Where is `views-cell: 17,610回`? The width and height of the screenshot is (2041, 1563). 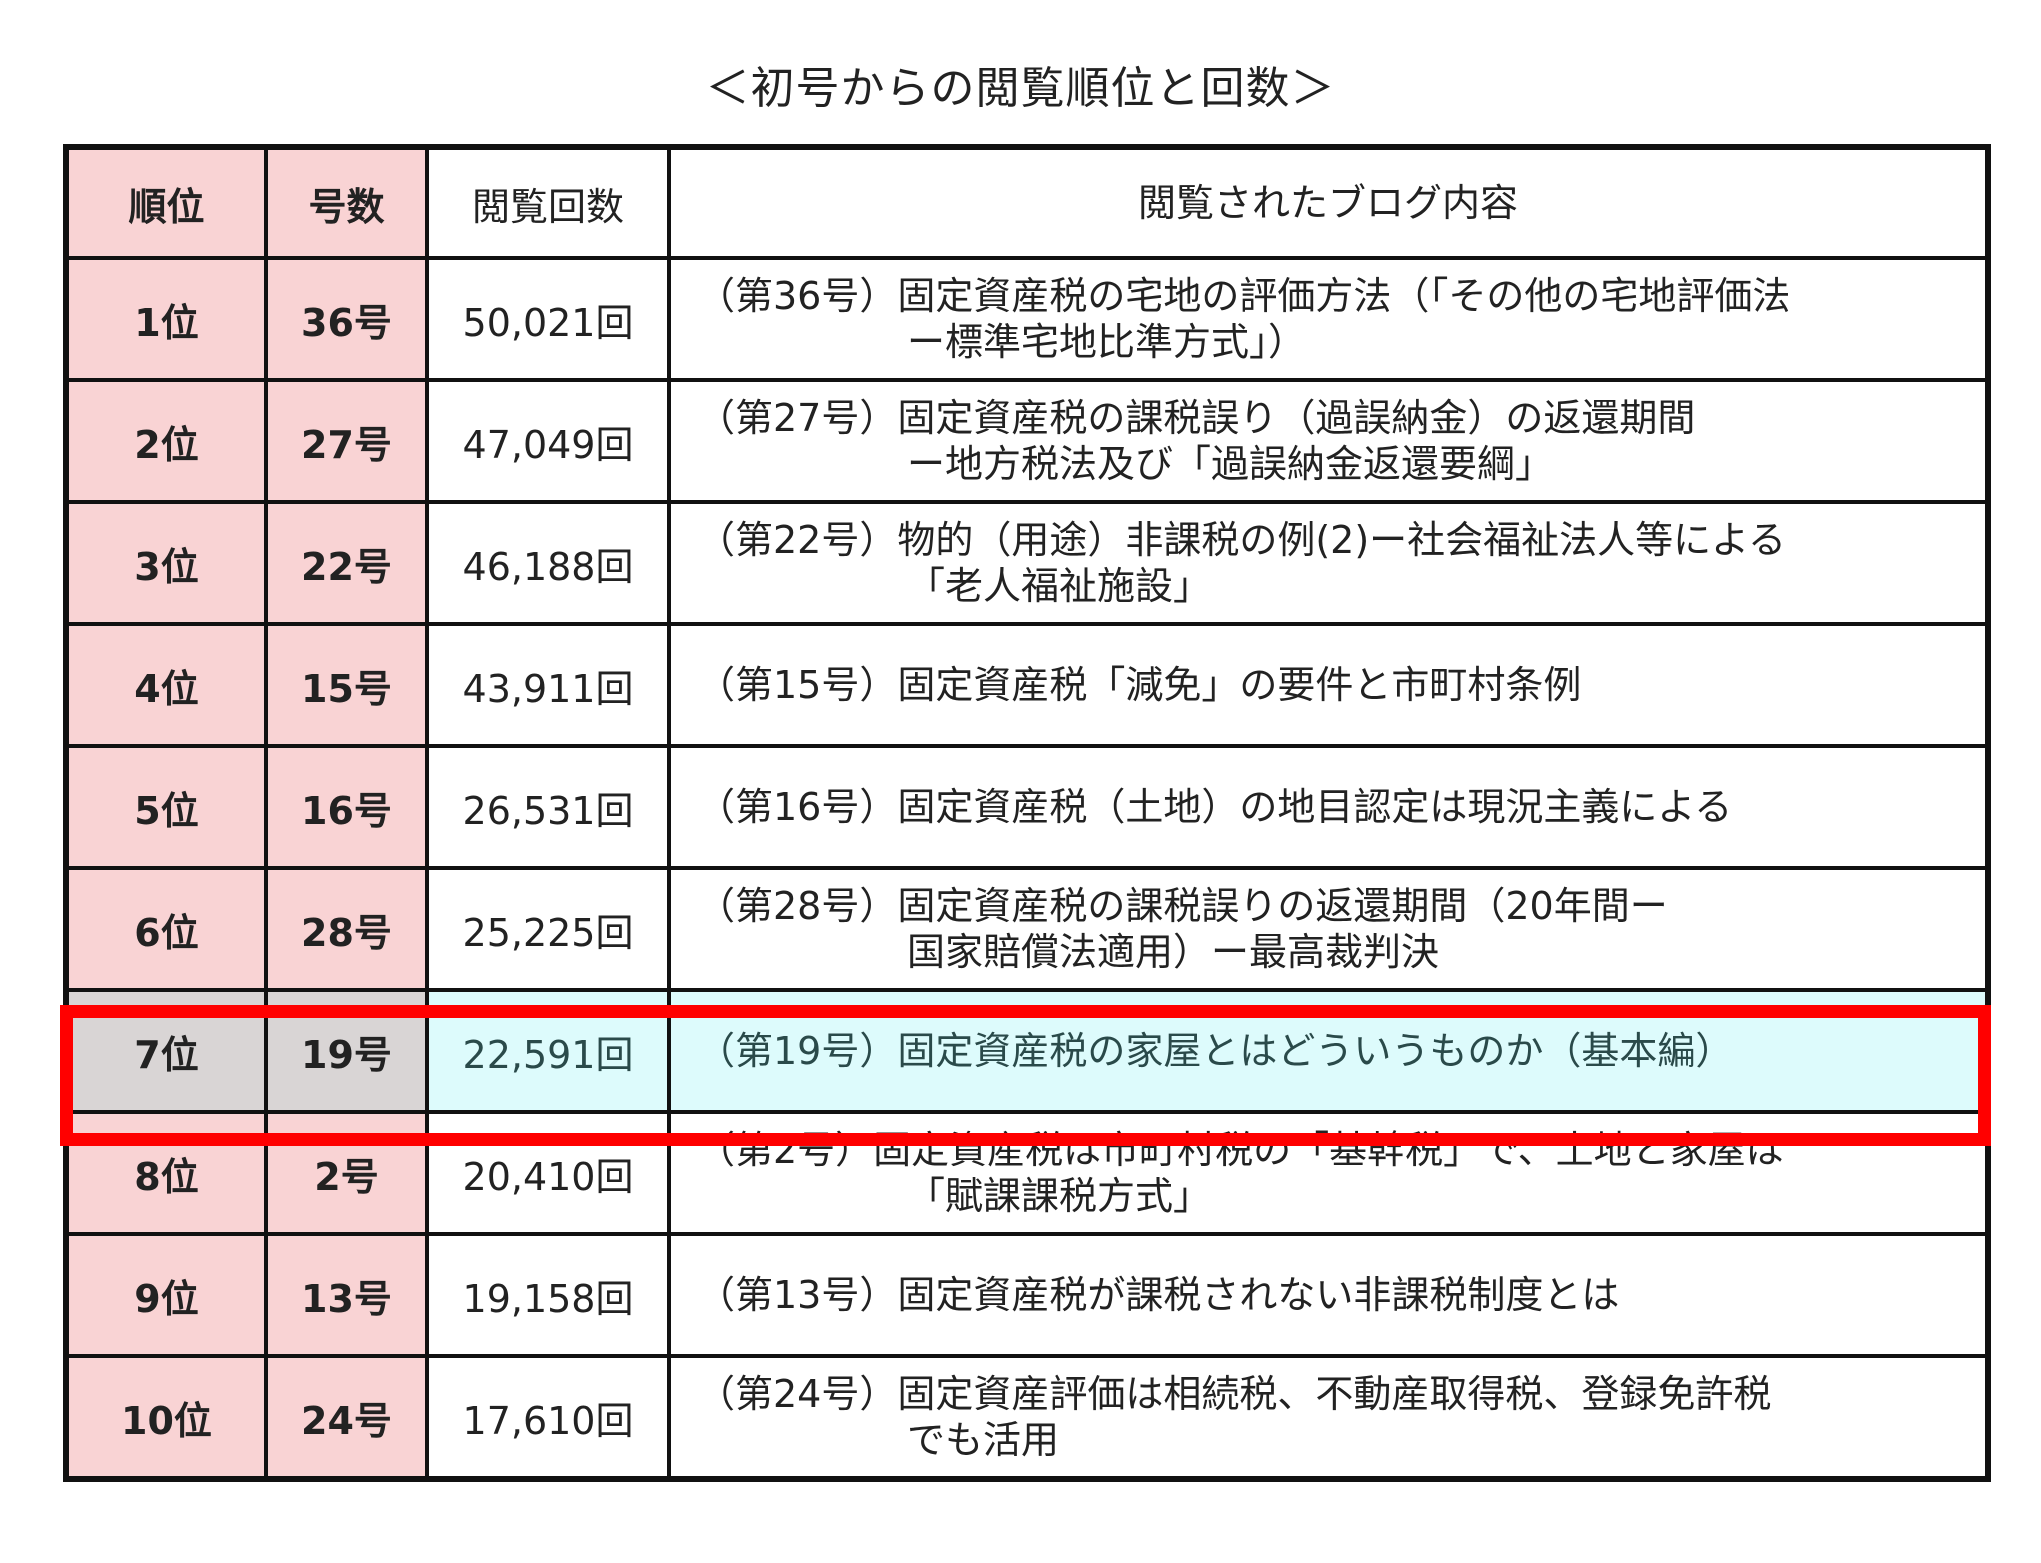 views-cell: 17,610回 is located at coordinates (548, 1417).